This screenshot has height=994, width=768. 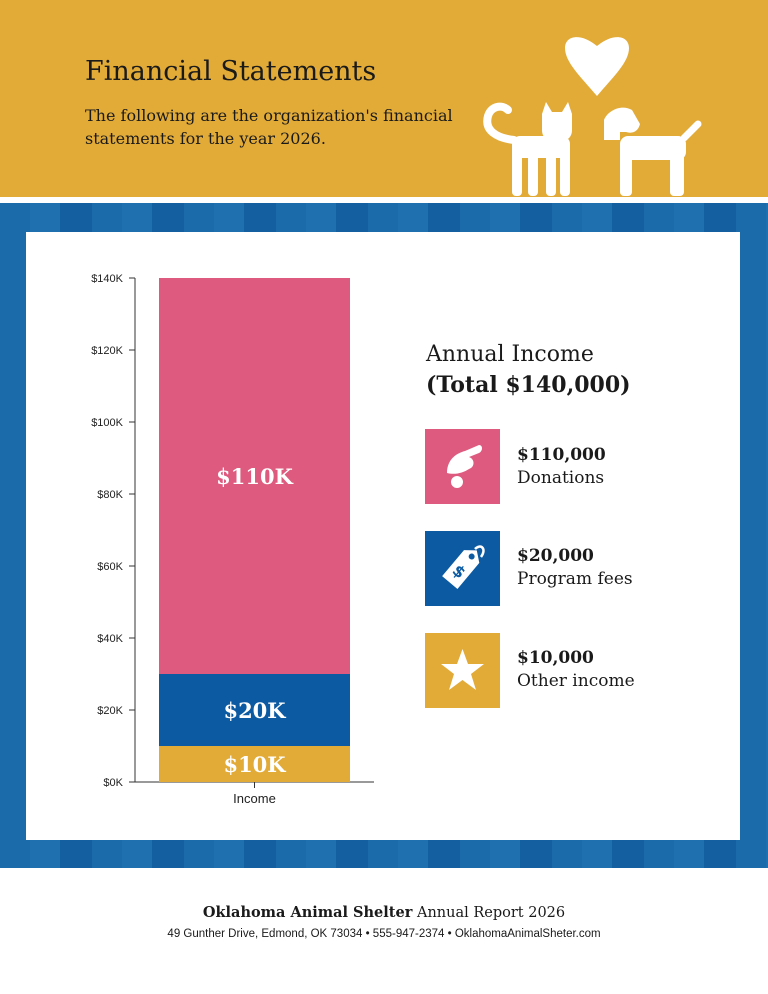 I want to click on legend-total: (Total $140,000), so click(x=528, y=385).